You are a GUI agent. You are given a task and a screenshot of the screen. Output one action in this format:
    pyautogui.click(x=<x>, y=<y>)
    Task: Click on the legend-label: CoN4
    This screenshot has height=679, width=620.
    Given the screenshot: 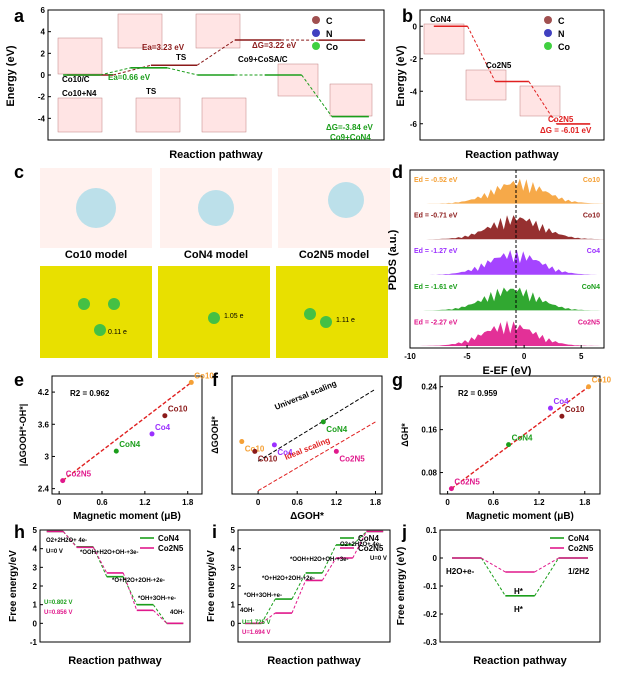 What is the action you would take?
    pyautogui.click(x=168, y=538)
    